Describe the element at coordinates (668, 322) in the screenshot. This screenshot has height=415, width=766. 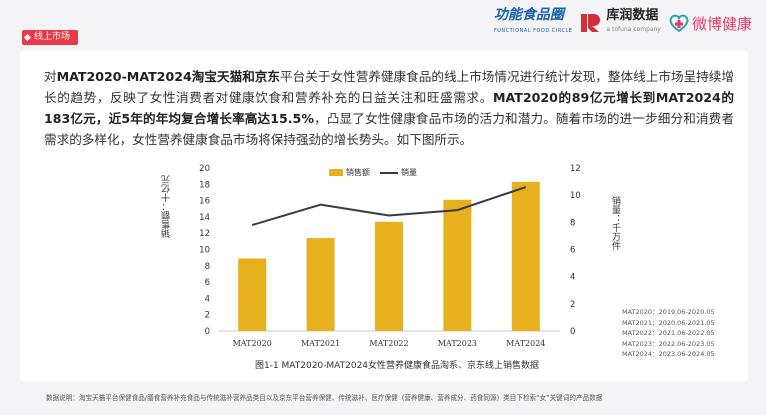
I see `mat-note: MAT2021：2020.06-2021.05` at that location.